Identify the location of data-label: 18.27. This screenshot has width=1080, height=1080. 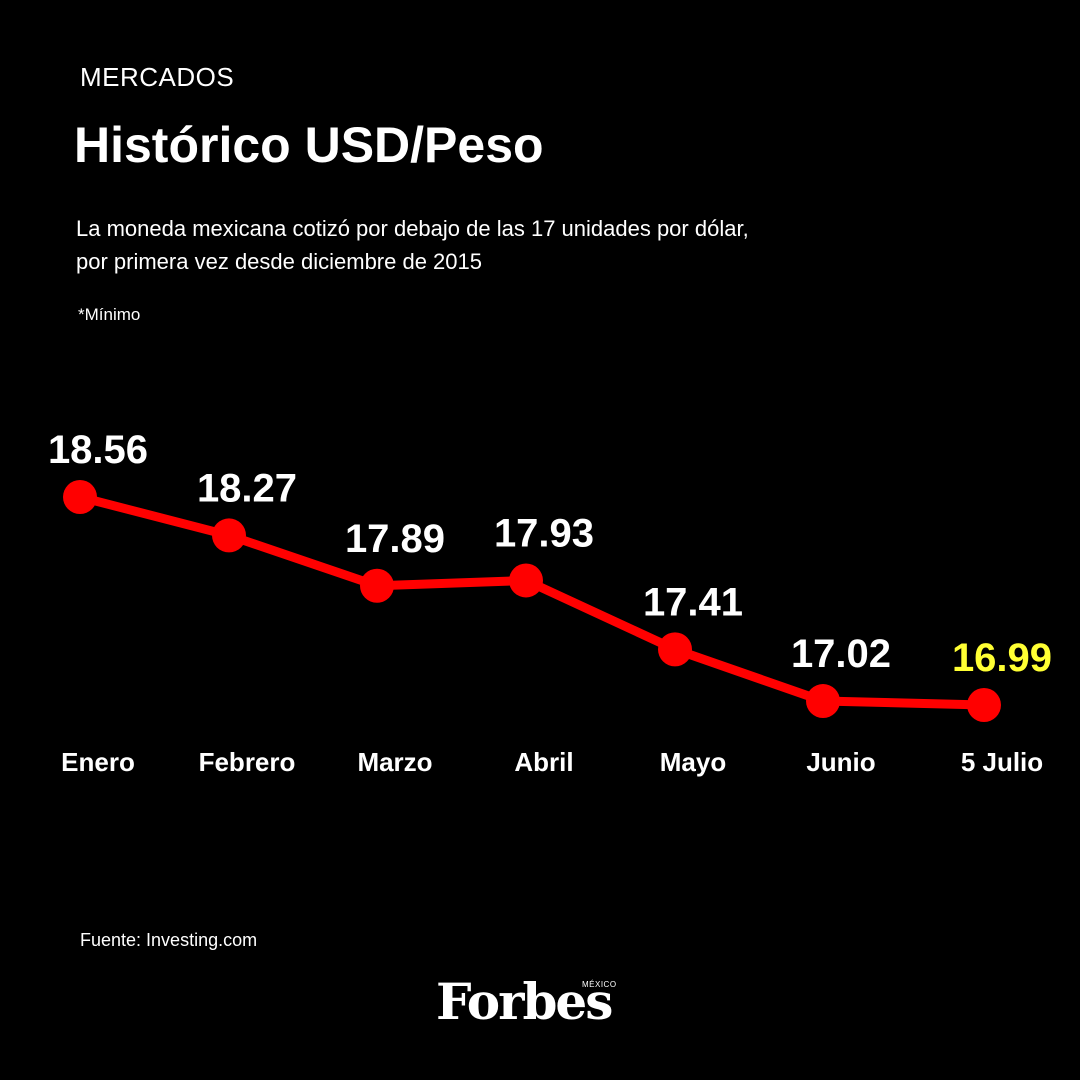
(247, 488).